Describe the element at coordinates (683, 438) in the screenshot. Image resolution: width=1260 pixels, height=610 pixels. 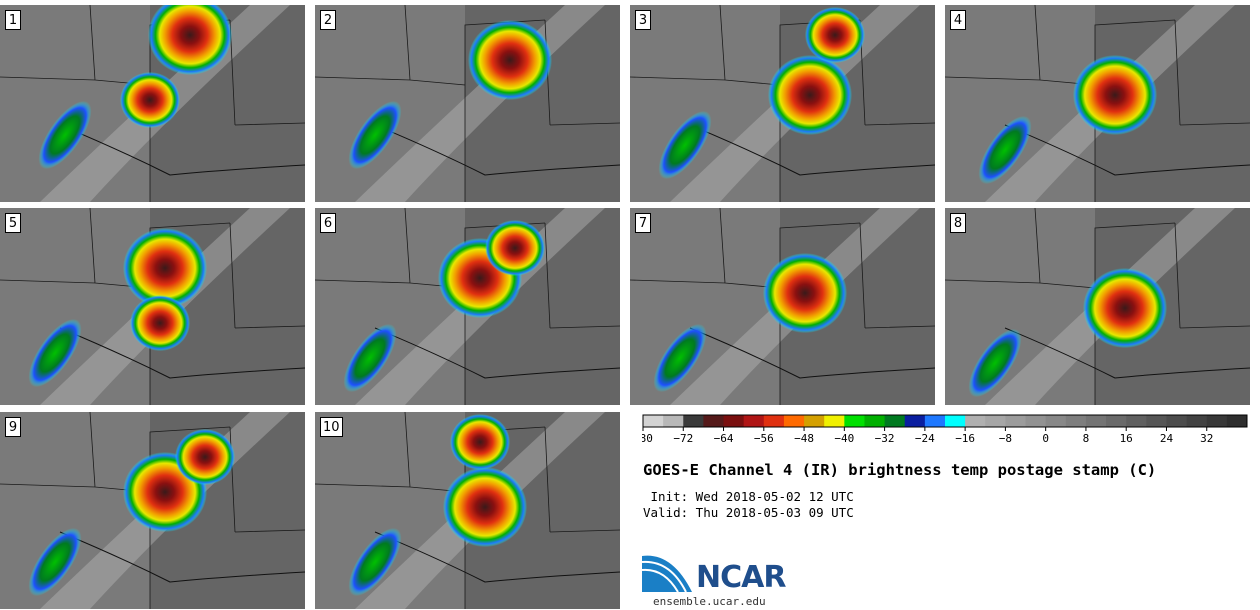
I see `colorbar-tick-label: −72` at that location.